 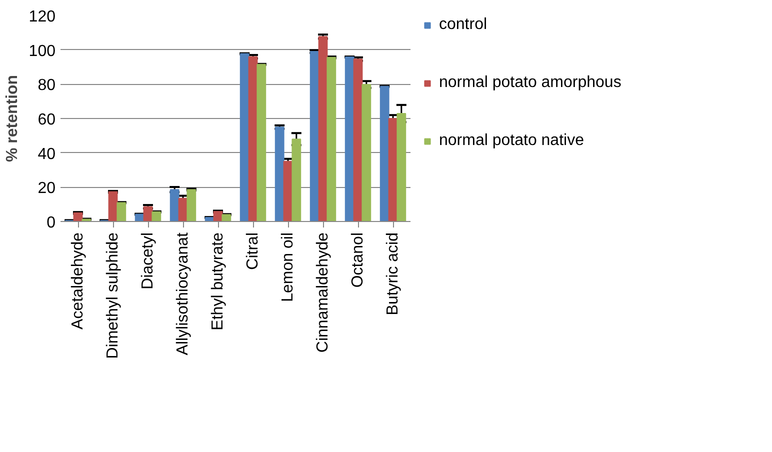 I want to click on y-tick-label: 120, so click(x=42, y=17).